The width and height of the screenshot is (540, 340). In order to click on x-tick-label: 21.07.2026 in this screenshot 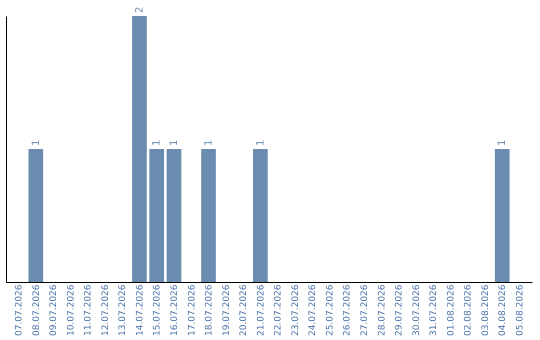, I will do `click(261, 310)`.